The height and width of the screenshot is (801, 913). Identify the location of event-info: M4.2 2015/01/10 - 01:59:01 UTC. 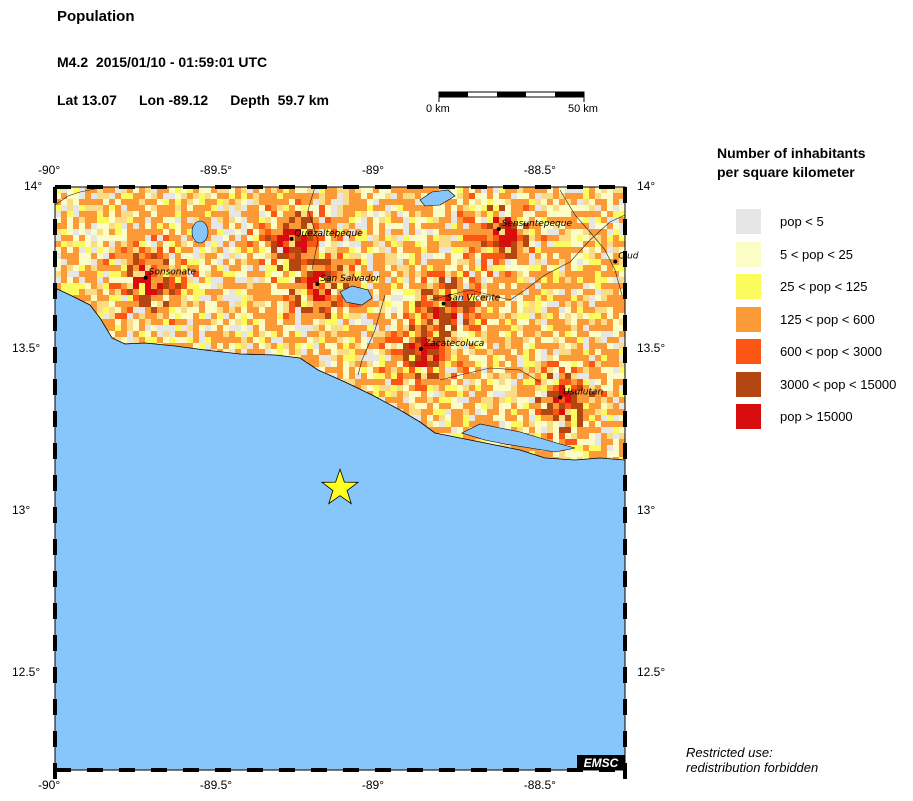
(162, 62).